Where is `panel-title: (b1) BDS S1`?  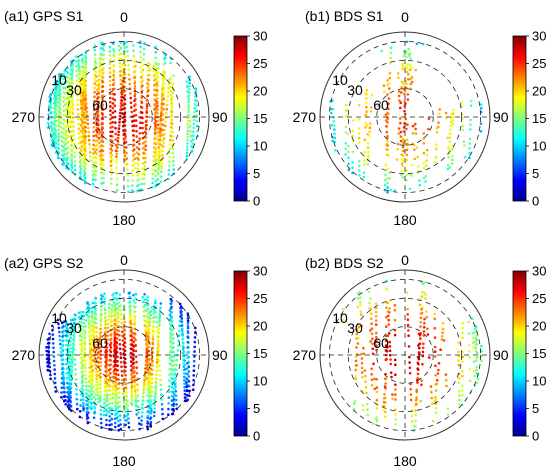
panel-title: (b1) BDS S1 is located at coordinates (344, 16).